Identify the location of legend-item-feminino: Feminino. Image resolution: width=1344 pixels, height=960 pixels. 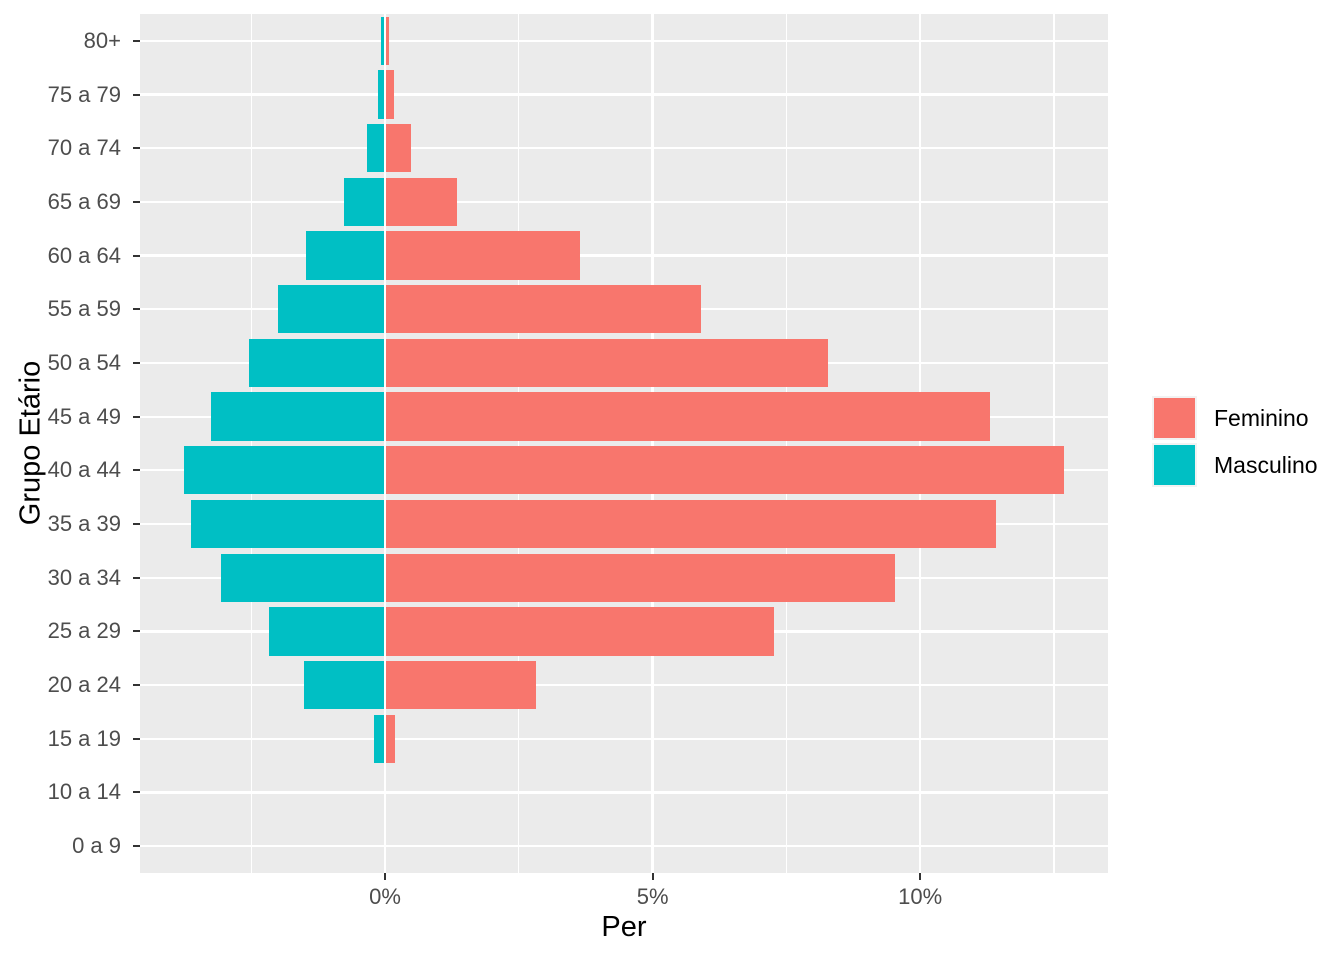
(1235, 418).